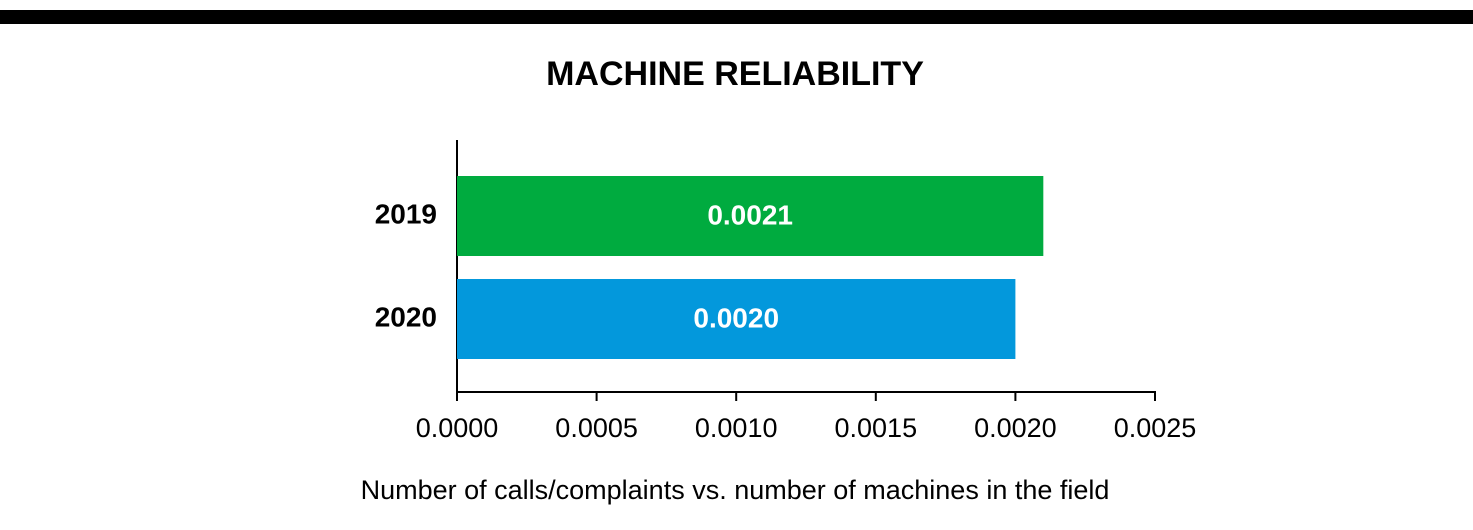  I want to click on x-tick-label: 0.0025, so click(1155, 428).